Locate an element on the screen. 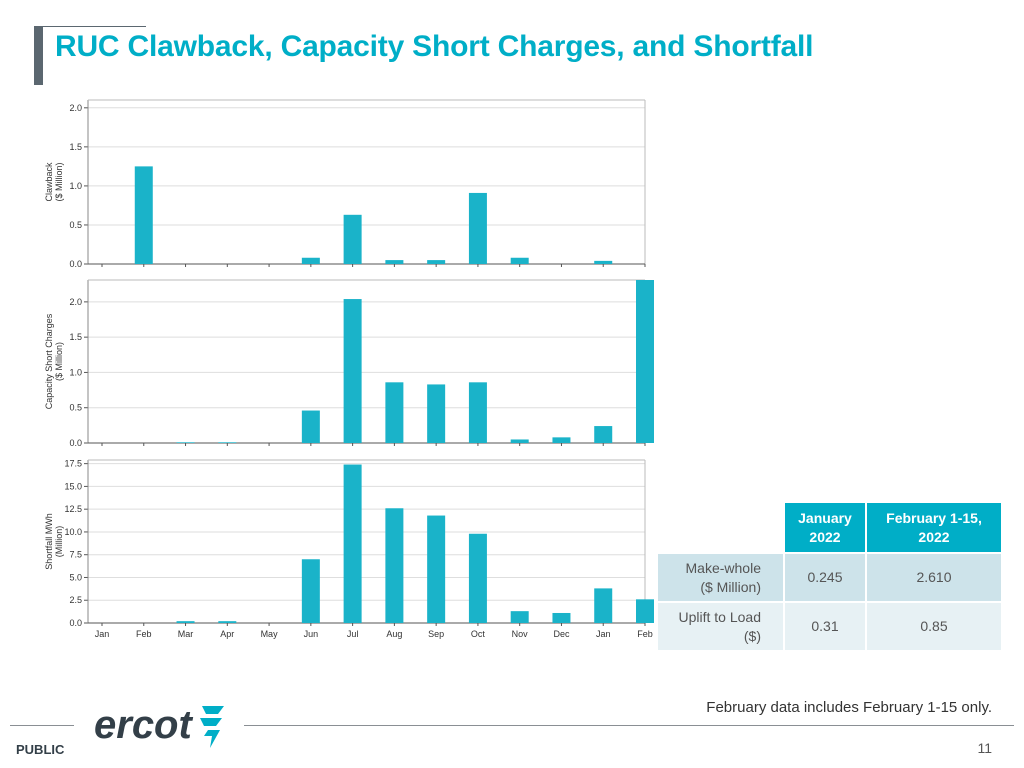 This screenshot has width=1024, height=768. y-tick-label: 2.5 is located at coordinates (75, 600).